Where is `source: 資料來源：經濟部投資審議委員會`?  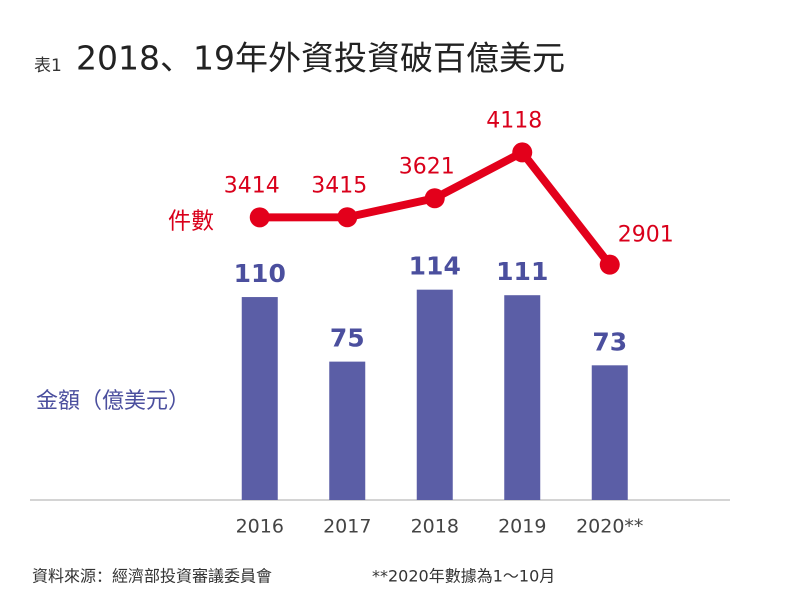
source: 資料來源：經濟部投資審議委員會 is located at coordinates (152, 576).